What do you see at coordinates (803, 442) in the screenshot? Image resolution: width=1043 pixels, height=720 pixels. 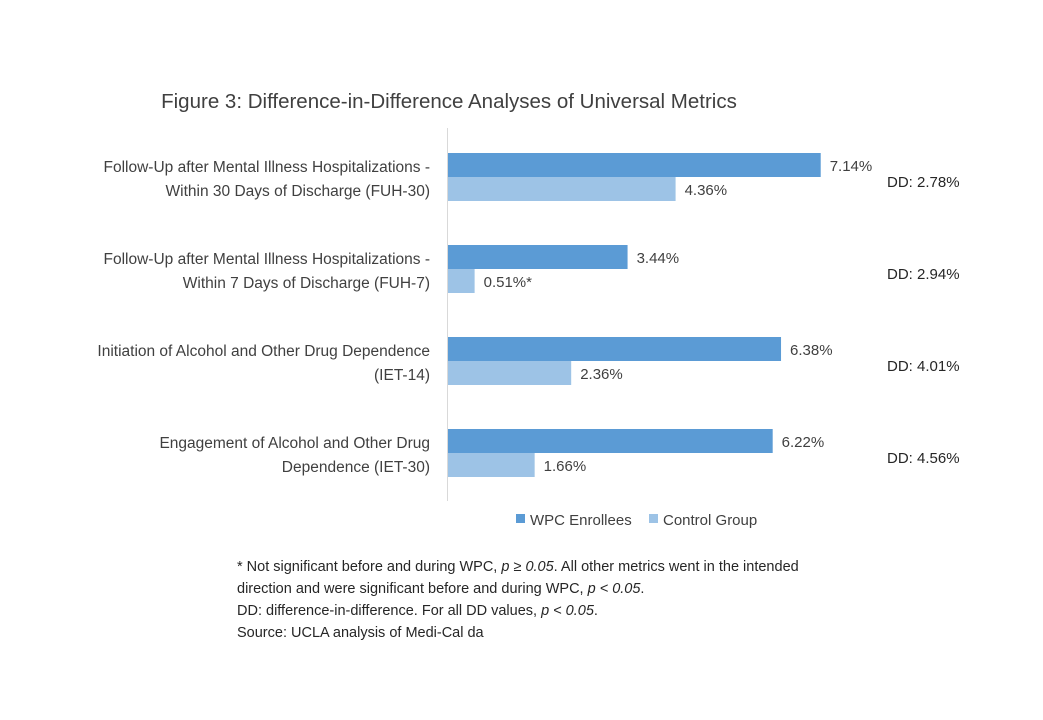 I see `data-label-wpc-3: 6.22%` at bounding box center [803, 442].